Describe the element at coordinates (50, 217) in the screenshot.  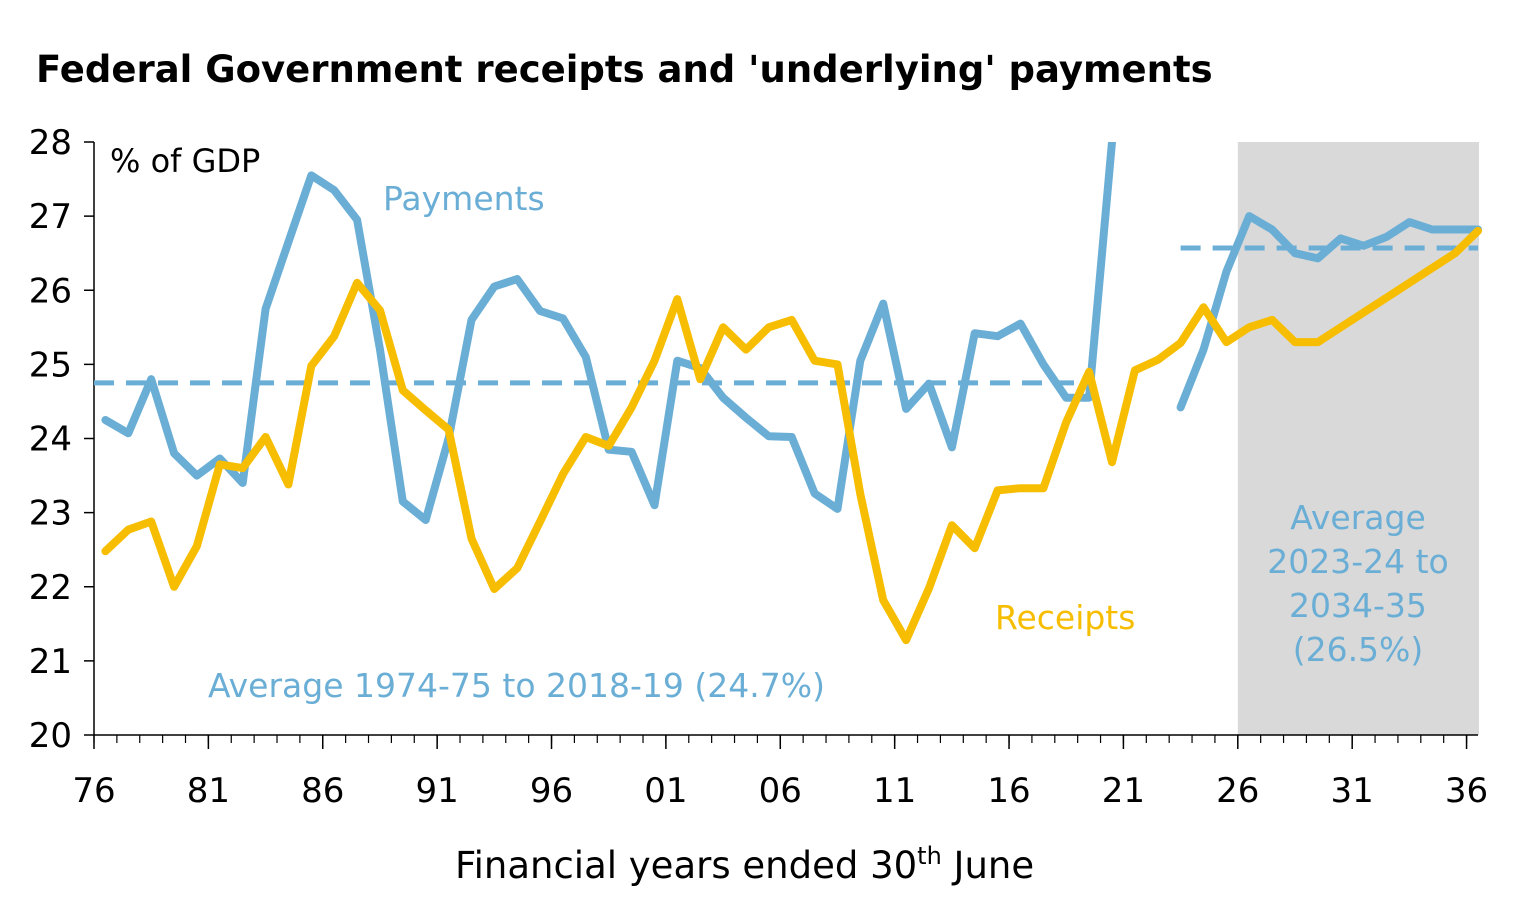
I see `y-tick-label: 27` at that location.